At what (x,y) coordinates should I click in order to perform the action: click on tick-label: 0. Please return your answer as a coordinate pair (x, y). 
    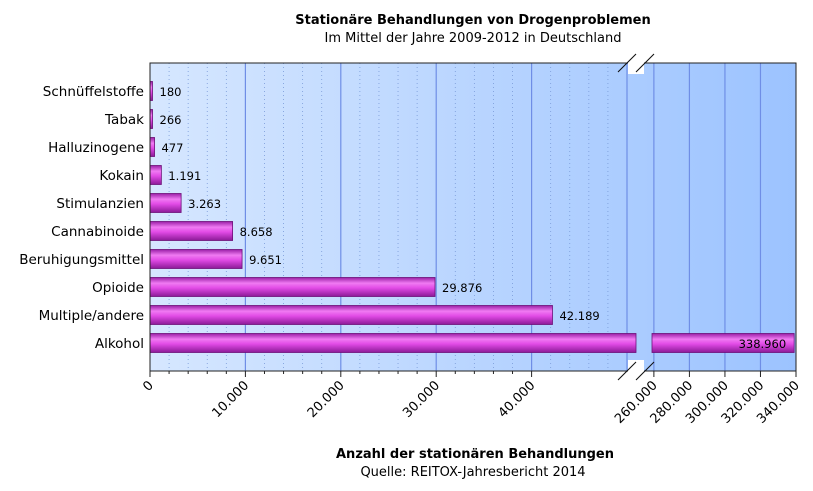
    Looking at the image, I should click on (148, 386).